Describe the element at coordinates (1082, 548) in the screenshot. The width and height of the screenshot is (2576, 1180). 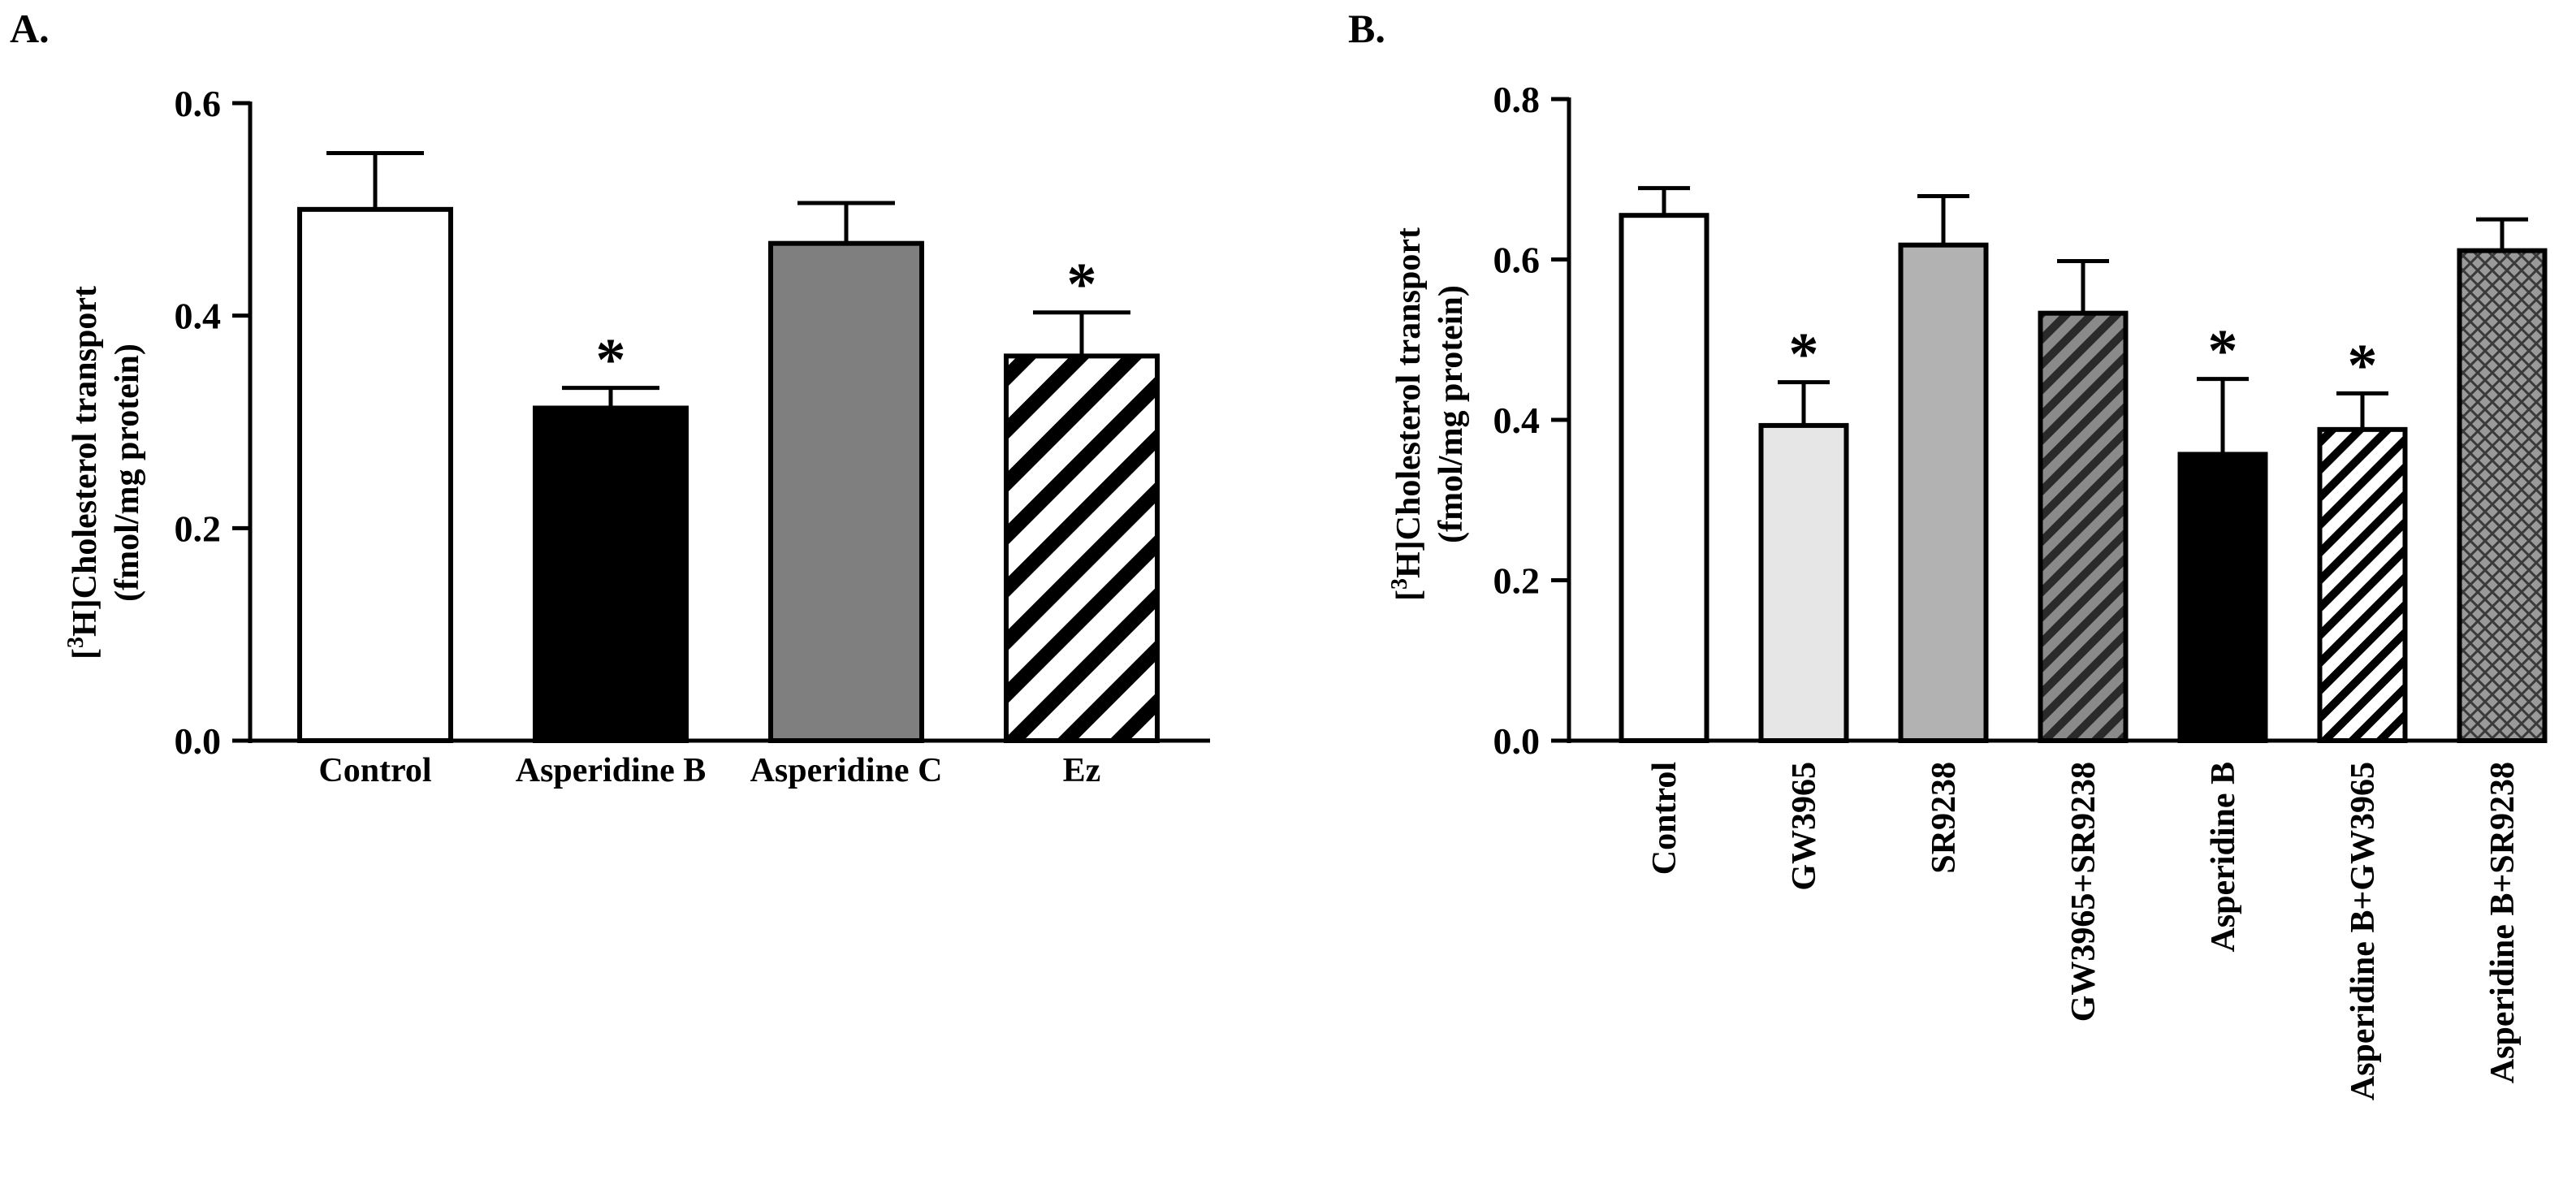
I see `bar-ez` at that location.